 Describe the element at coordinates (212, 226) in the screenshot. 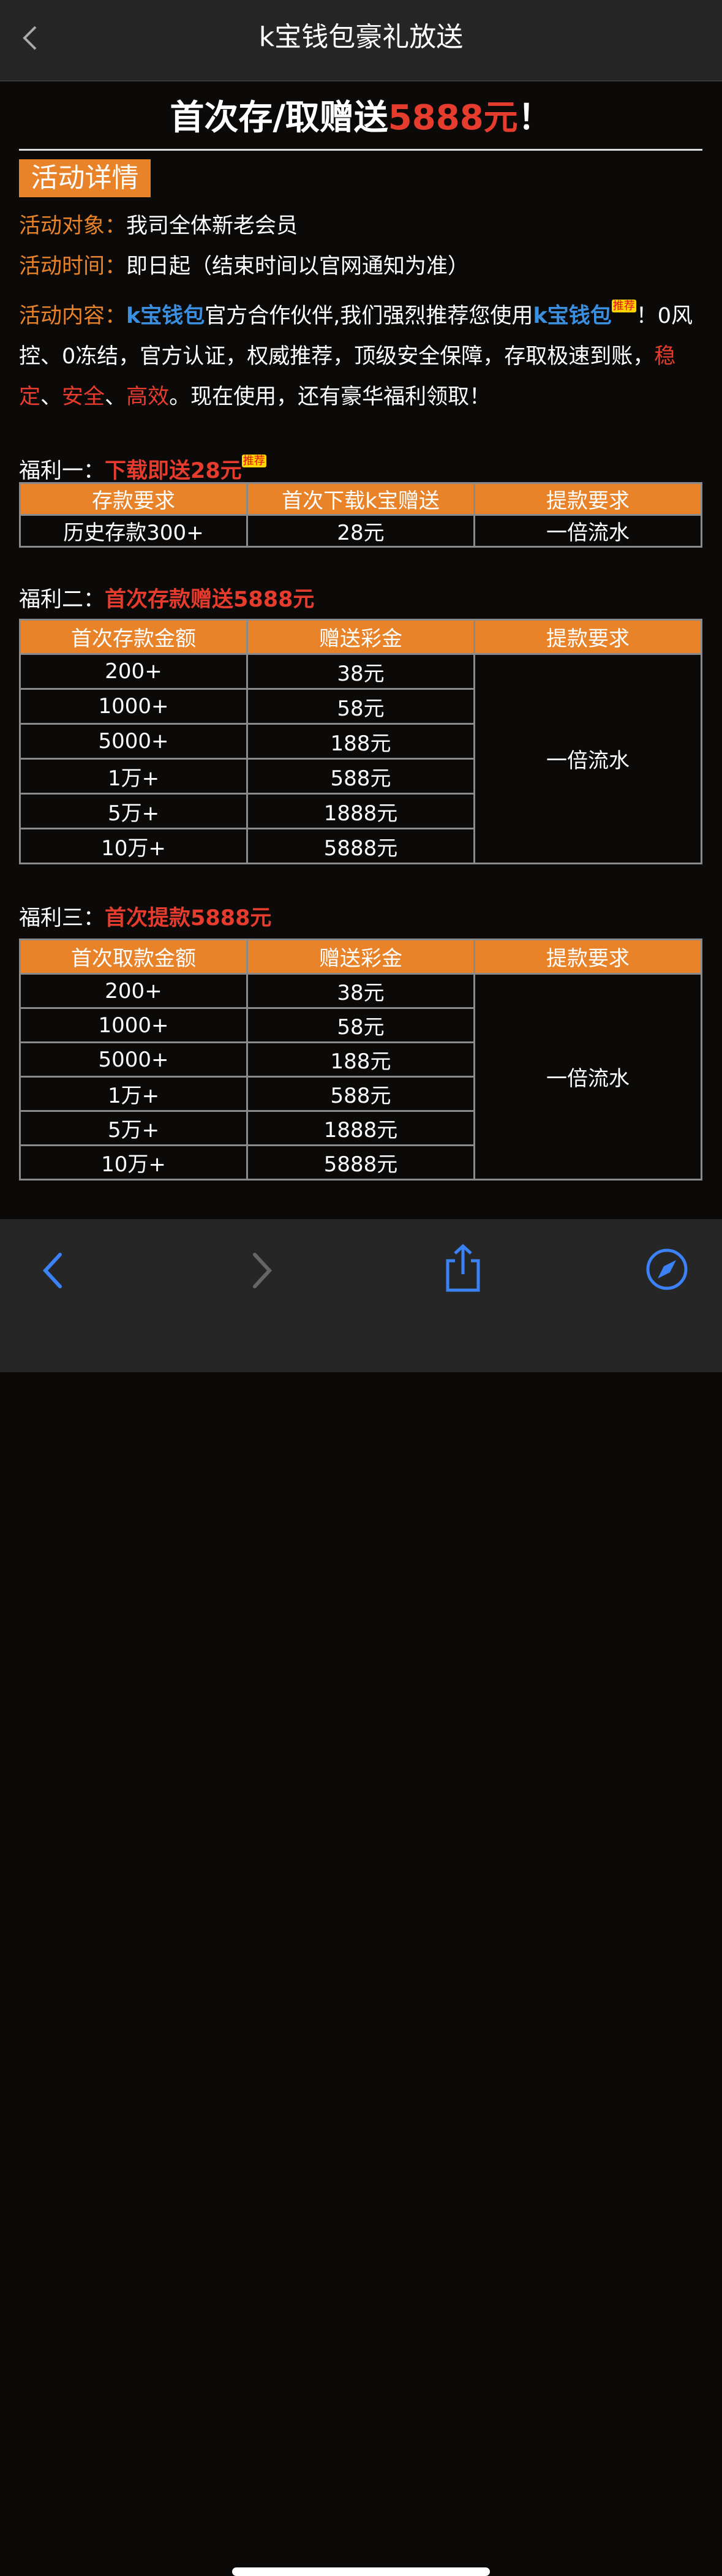

I see `detail-text: 我司全体新老会员` at that location.